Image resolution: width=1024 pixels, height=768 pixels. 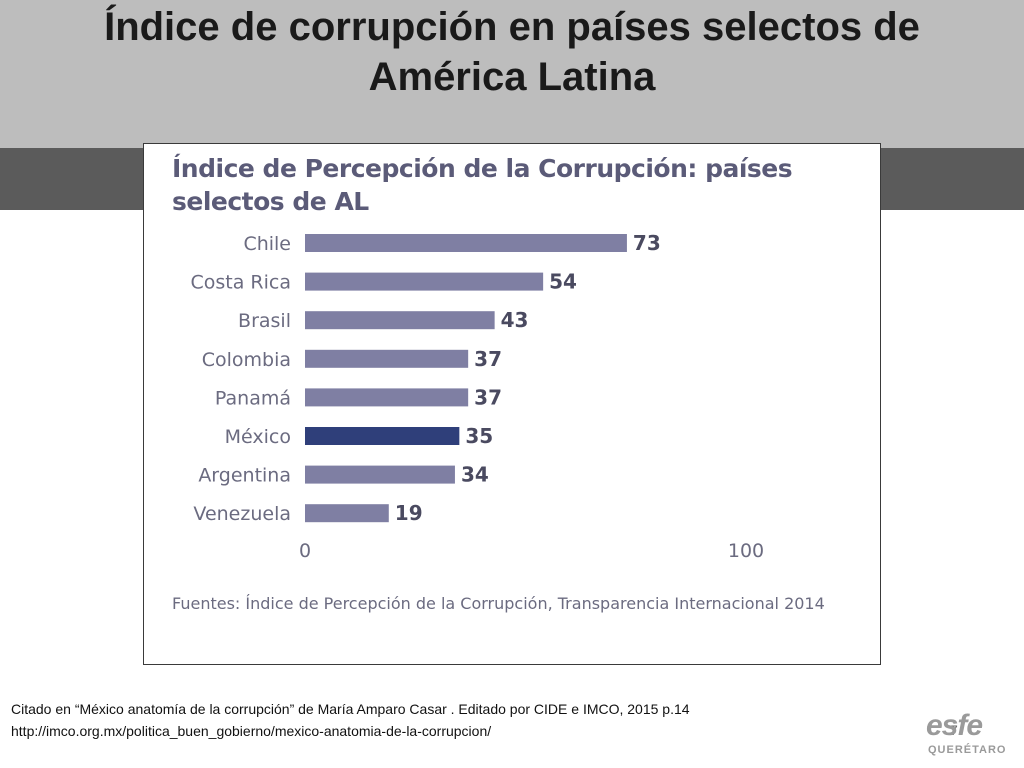 What do you see at coordinates (305, 551) in the screenshot?
I see `x-tick-label-0: 0` at bounding box center [305, 551].